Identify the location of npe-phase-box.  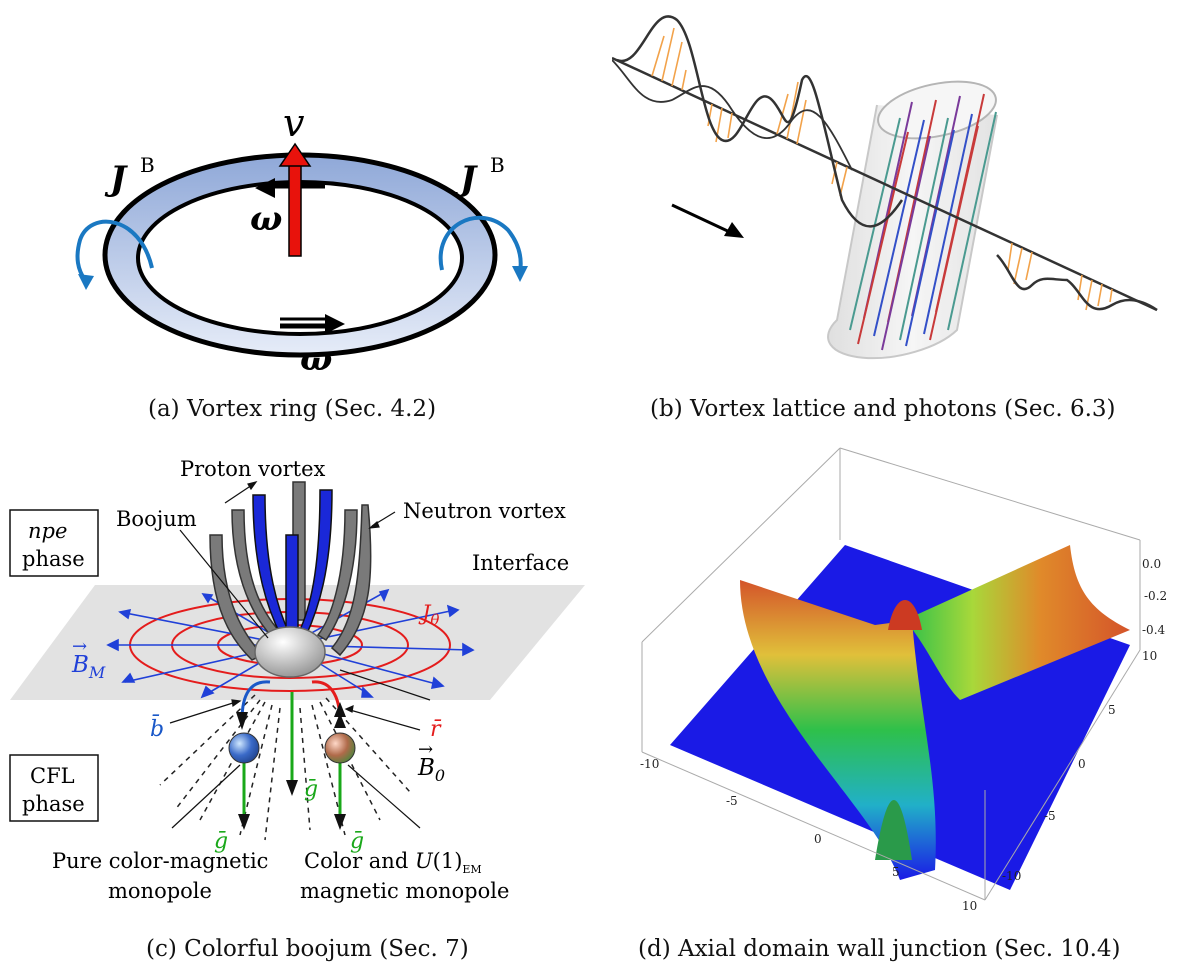
(54, 543).